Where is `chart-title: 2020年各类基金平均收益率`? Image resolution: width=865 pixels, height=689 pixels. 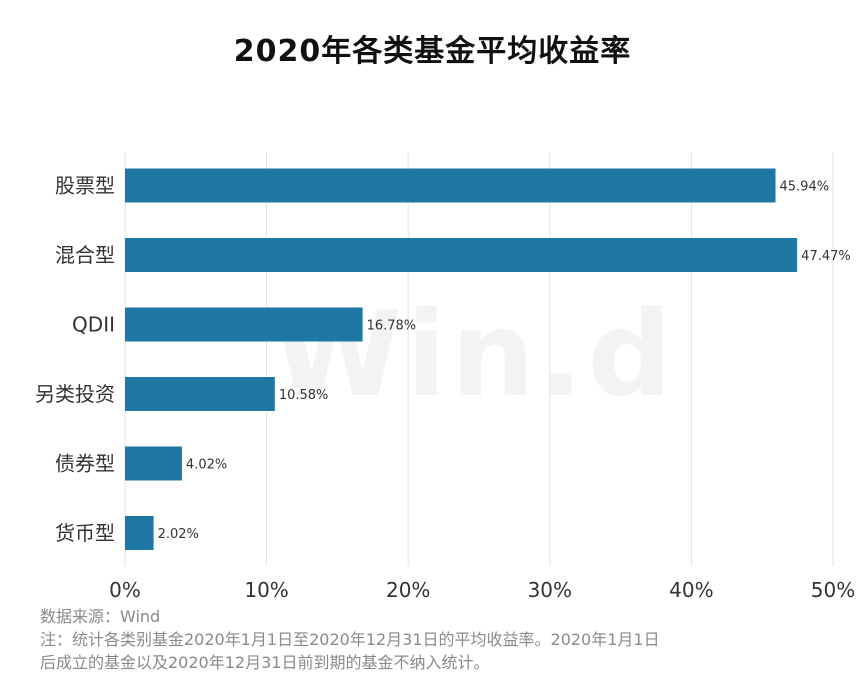 chart-title: 2020年各类基金平均收益率 is located at coordinates (432, 51).